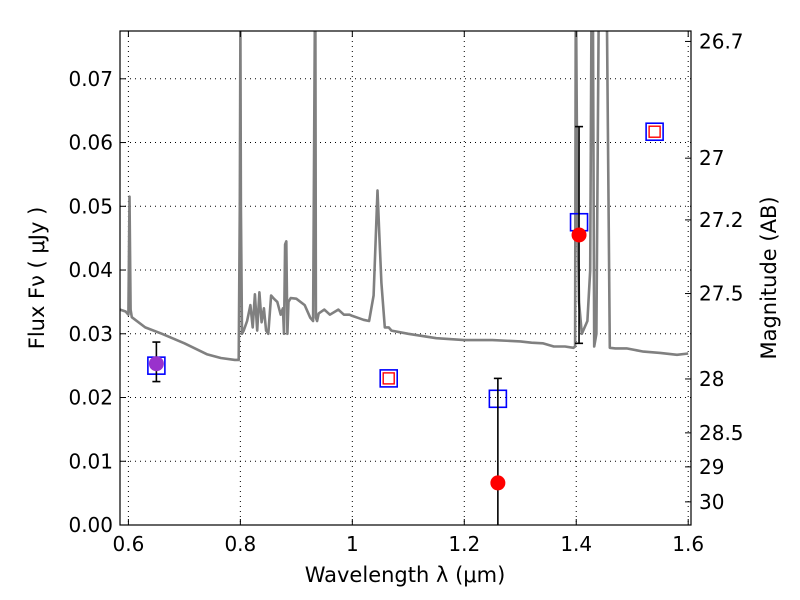 The height and width of the screenshot is (600, 800). I want to click on x-tick-label: 1.2, so click(464, 544).